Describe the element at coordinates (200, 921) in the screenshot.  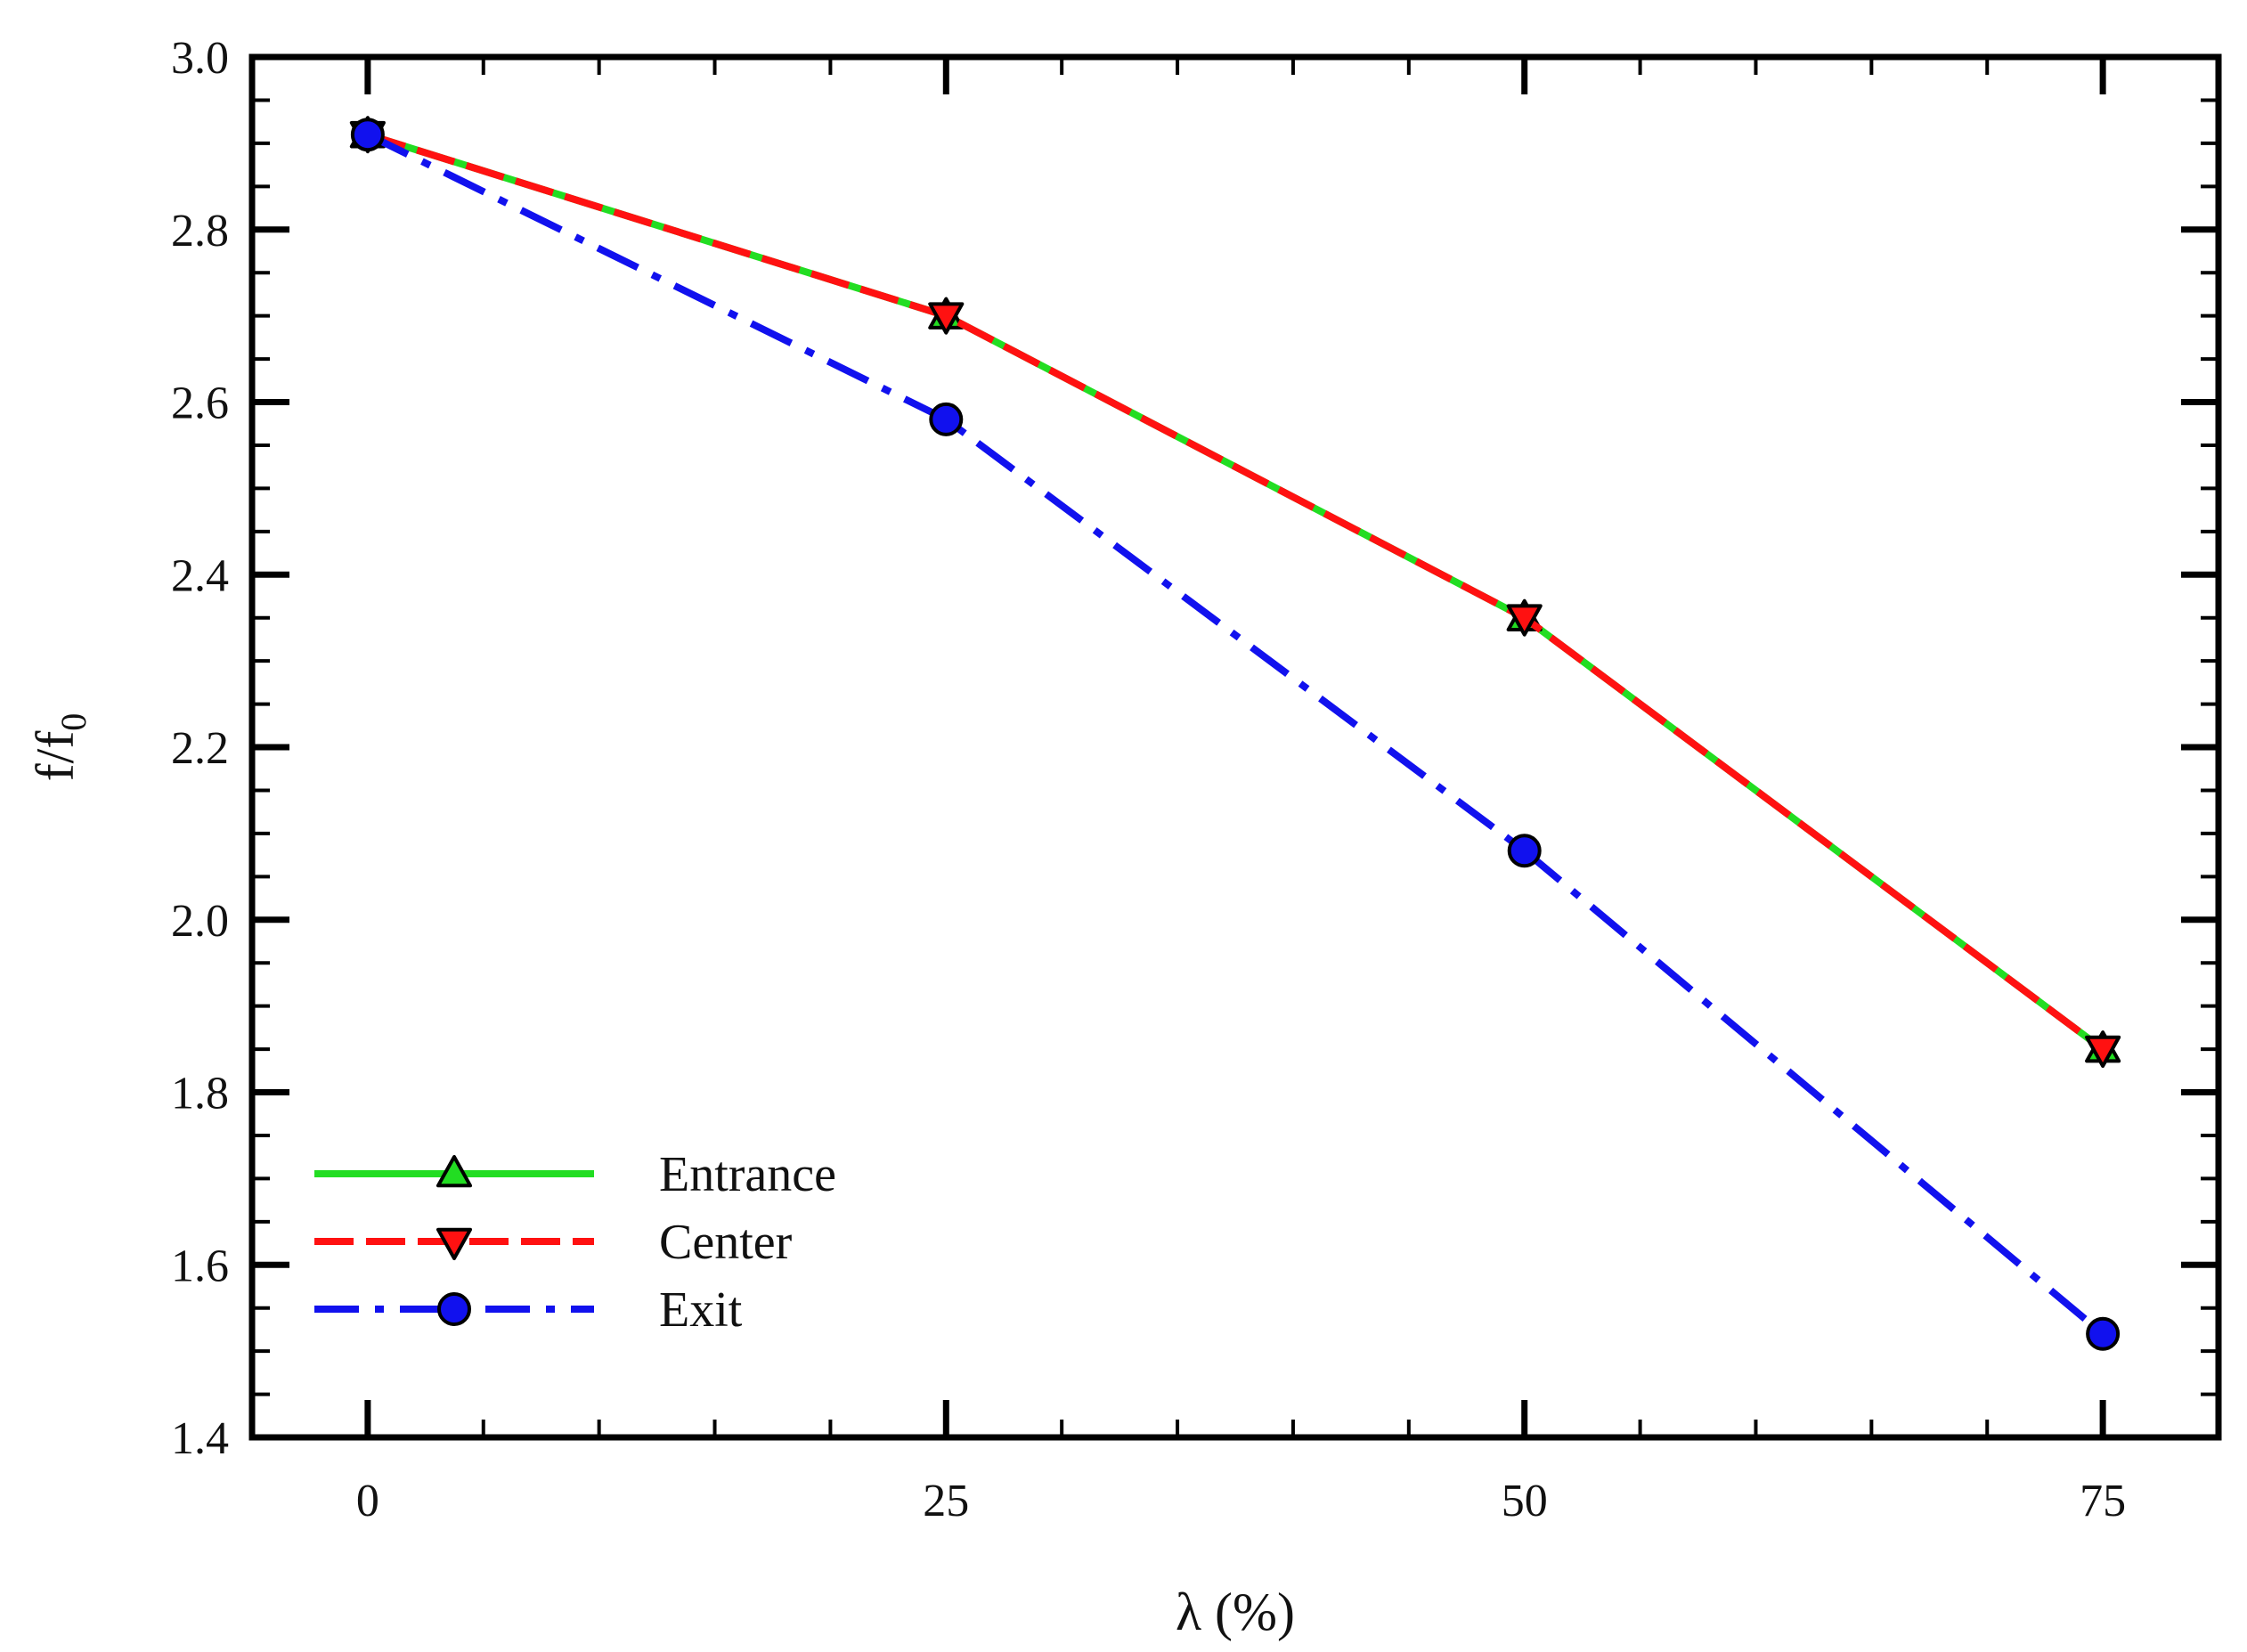
I see `y-tick-label: 2.0` at that location.